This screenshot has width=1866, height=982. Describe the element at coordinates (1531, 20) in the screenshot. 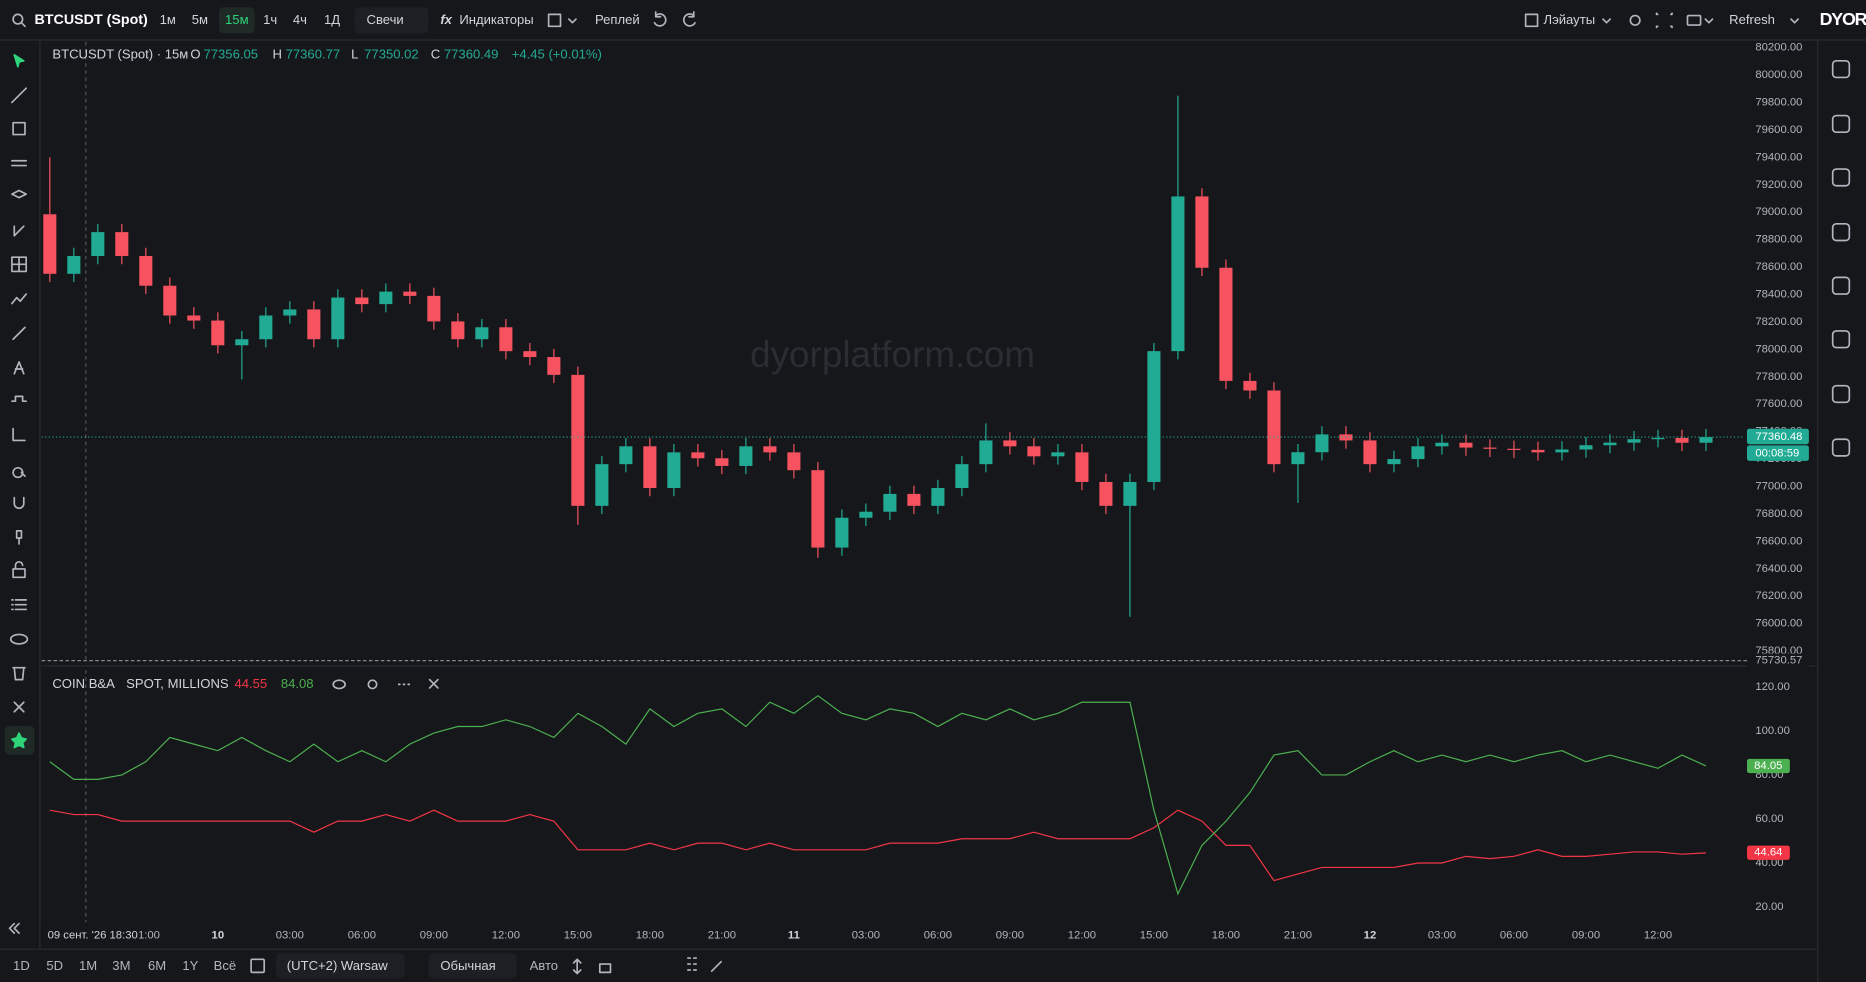

I see `layouts-icon` at that location.